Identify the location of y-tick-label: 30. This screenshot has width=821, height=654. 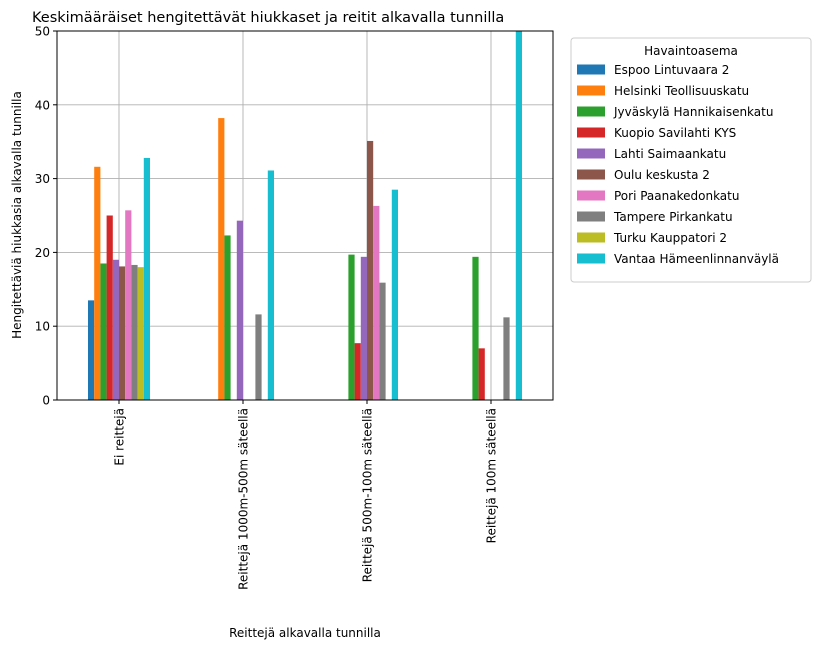
(42, 179).